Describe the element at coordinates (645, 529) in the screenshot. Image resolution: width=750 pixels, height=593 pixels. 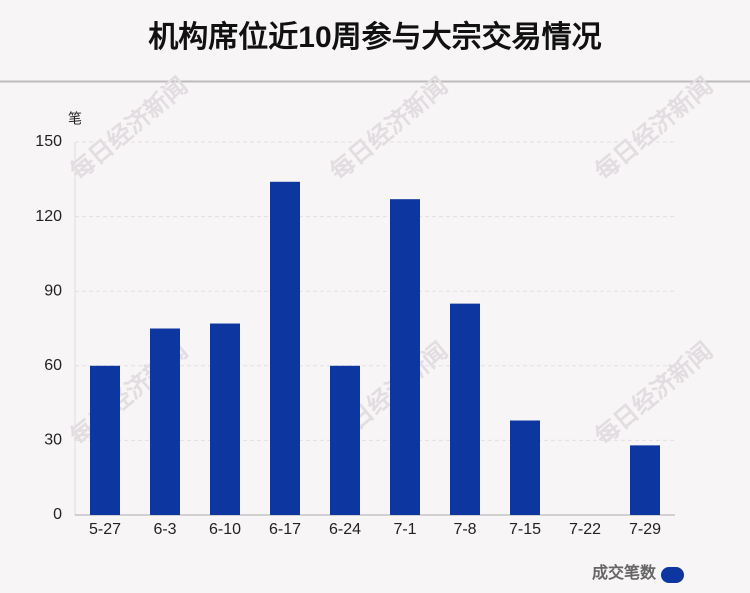
I see `x-tick-label: 7-29` at that location.